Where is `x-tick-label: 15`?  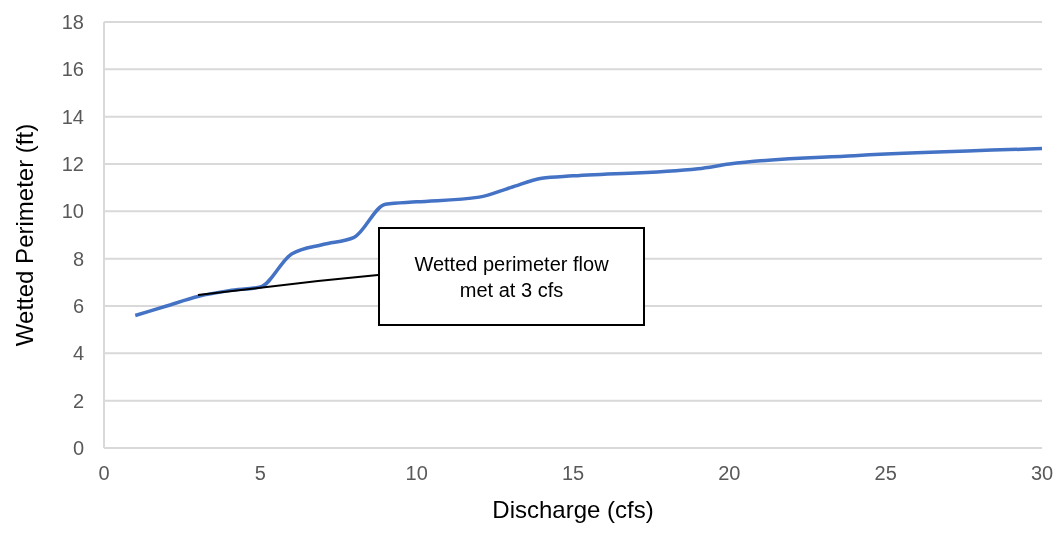
x-tick-label: 15 is located at coordinates (573, 473).